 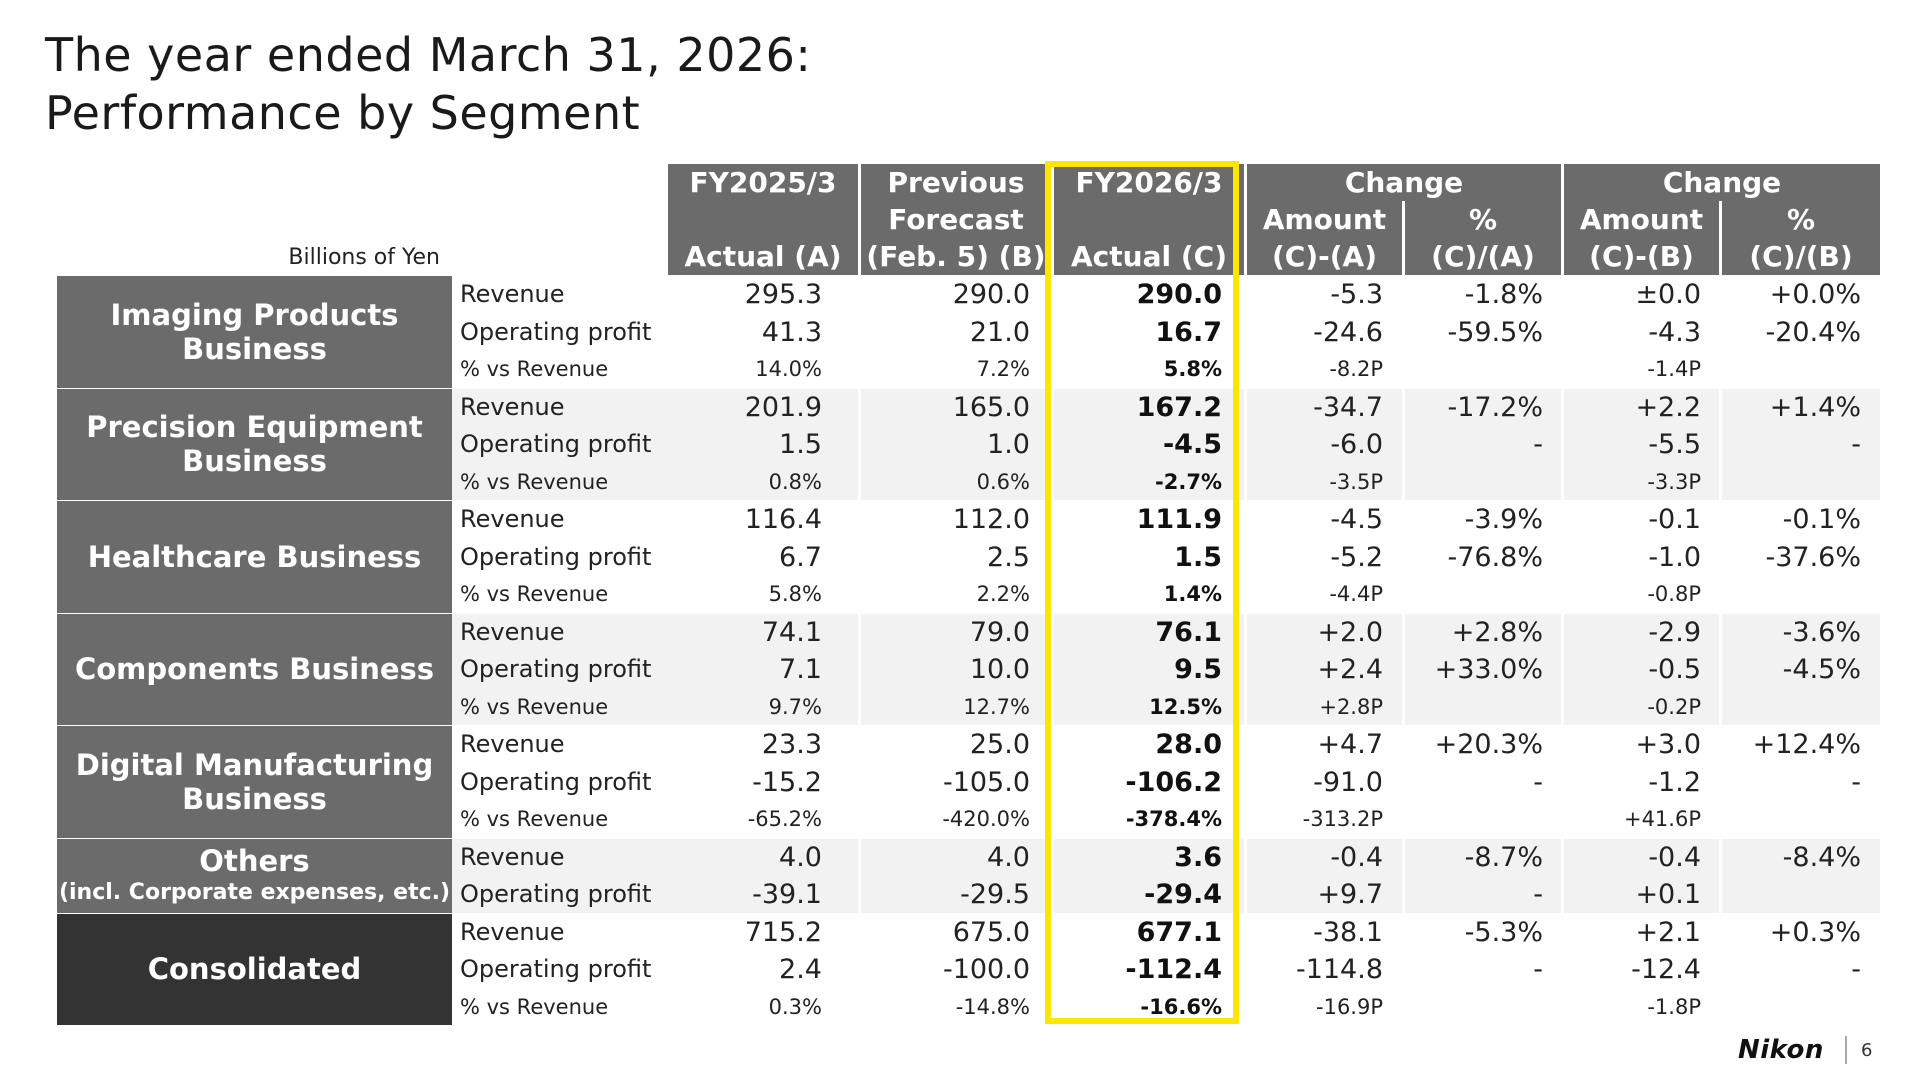 I want to click on table-row: Operating profit -39.1 -29.5 -29.4 +9.7 - +0.1, so click(x=1166, y=895).